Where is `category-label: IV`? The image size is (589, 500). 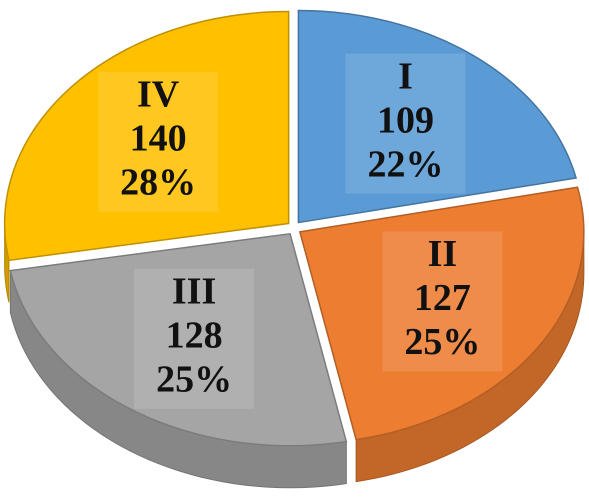
category-label: IV is located at coordinates (158, 94).